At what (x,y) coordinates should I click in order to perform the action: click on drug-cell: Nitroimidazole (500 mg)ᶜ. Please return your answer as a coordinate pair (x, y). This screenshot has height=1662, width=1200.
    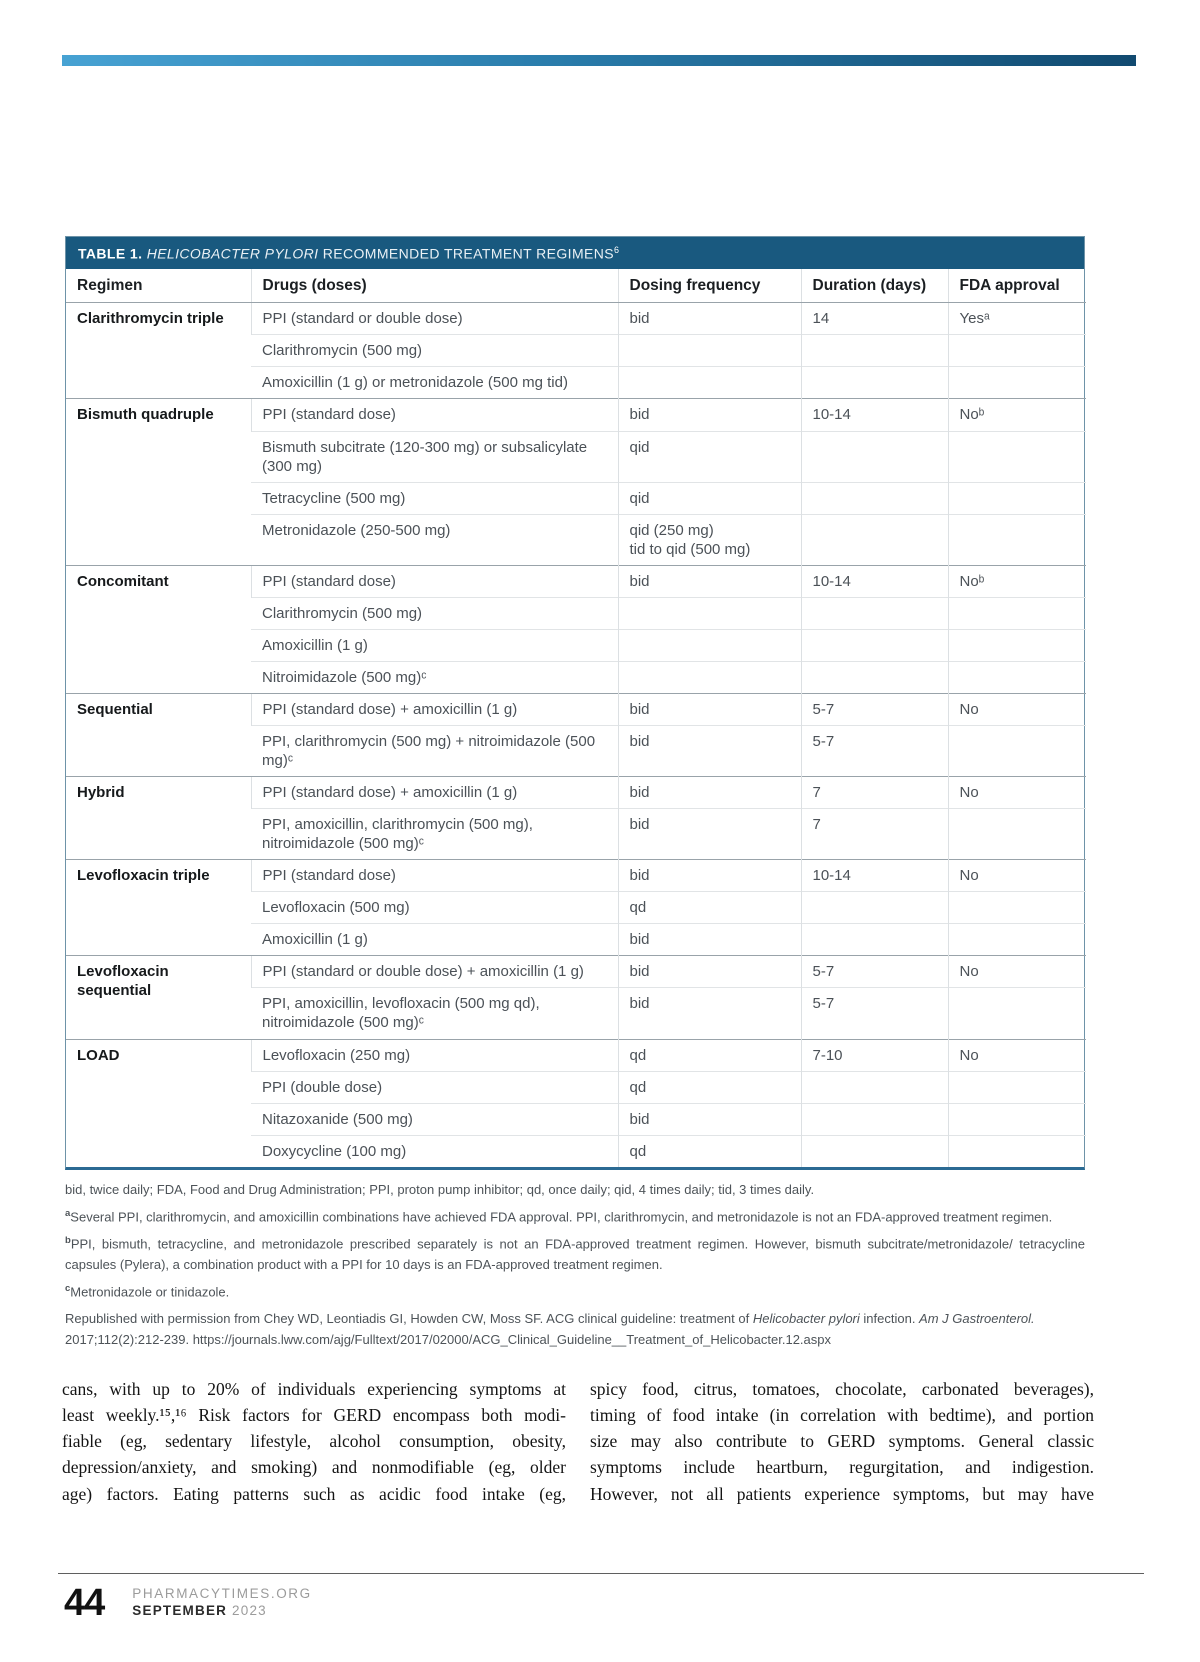
    Looking at the image, I should click on (434, 677).